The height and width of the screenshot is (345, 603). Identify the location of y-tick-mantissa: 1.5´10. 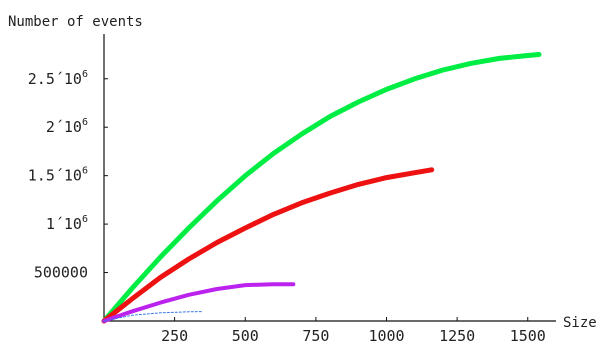
(55, 176).